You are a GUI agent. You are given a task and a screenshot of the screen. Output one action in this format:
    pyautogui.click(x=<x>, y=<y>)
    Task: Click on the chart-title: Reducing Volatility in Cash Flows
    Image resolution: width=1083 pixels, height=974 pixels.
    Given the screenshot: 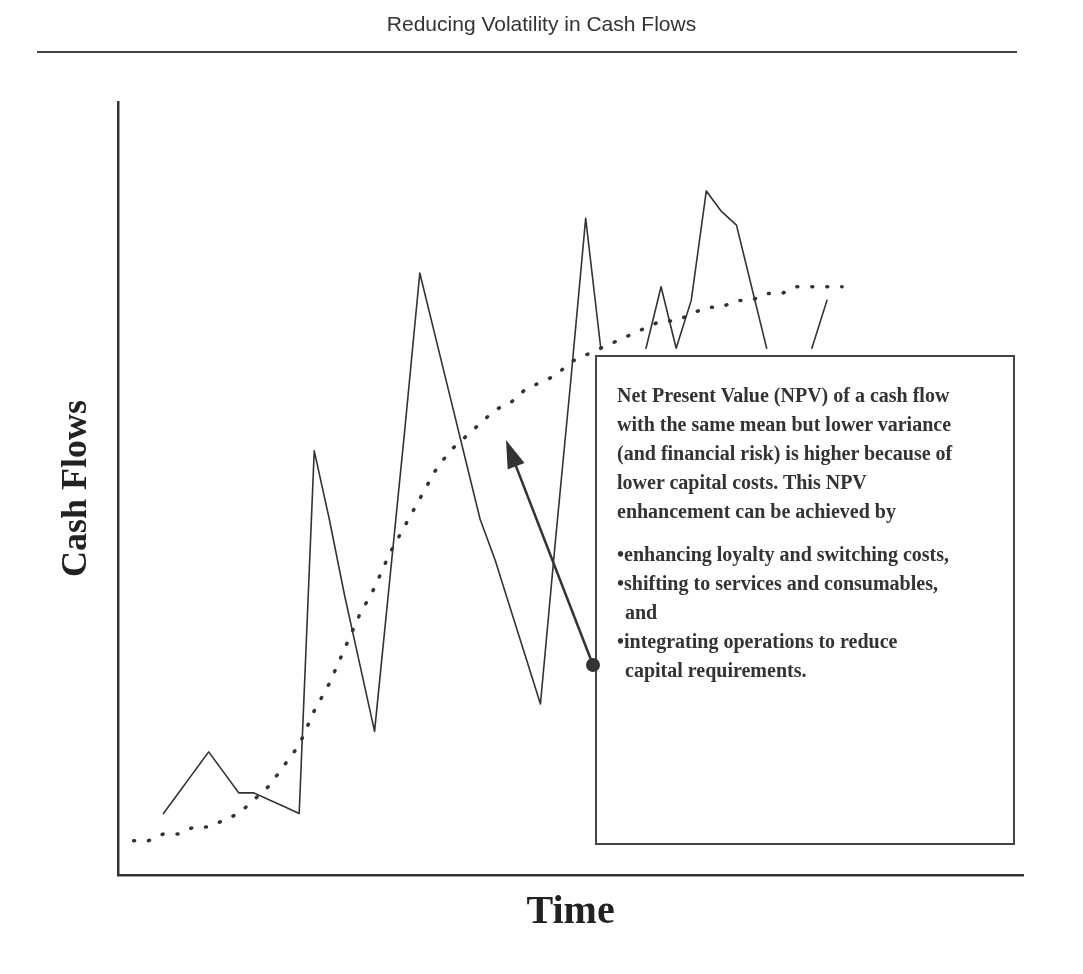 What is the action you would take?
    pyautogui.click(x=541, y=24)
    